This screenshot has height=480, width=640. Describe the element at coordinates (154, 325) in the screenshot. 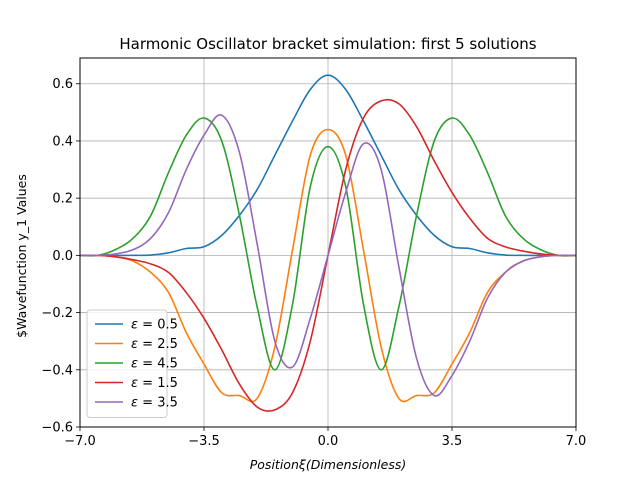

I see `legend-entry-label: ε = 0.5` at that location.